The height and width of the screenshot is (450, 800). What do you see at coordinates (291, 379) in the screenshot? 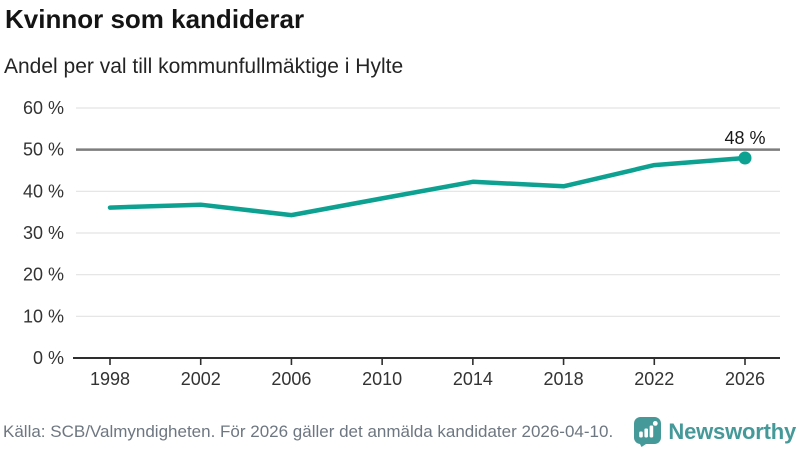
I see `x-tick-label: 2006` at bounding box center [291, 379].